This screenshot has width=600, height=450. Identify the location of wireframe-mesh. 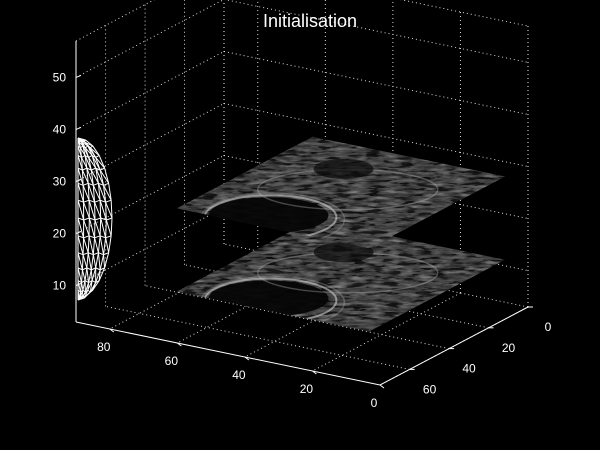
(95, 219).